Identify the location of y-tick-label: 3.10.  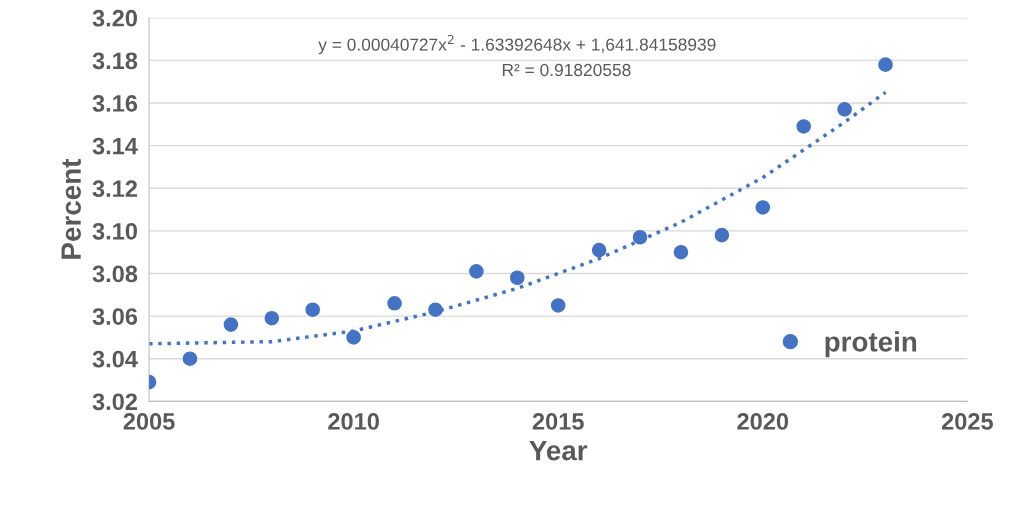
(114, 231).